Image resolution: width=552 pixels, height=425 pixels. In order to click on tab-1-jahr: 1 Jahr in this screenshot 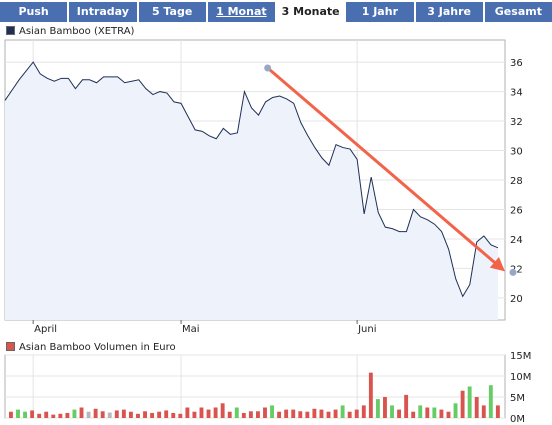, I will do `click(380, 12)`.